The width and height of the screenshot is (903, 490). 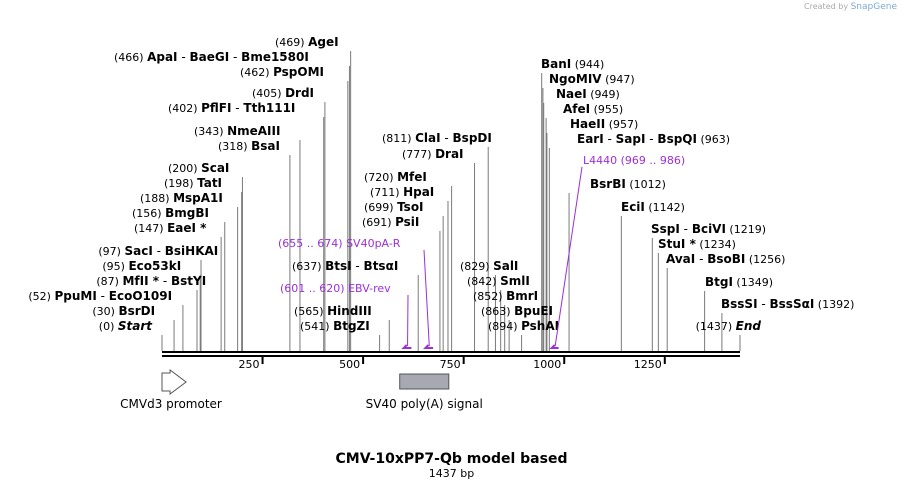 What do you see at coordinates (697, 244) in the screenshot?
I see `site-stui-label: StuI * (1234)` at bounding box center [697, 244].